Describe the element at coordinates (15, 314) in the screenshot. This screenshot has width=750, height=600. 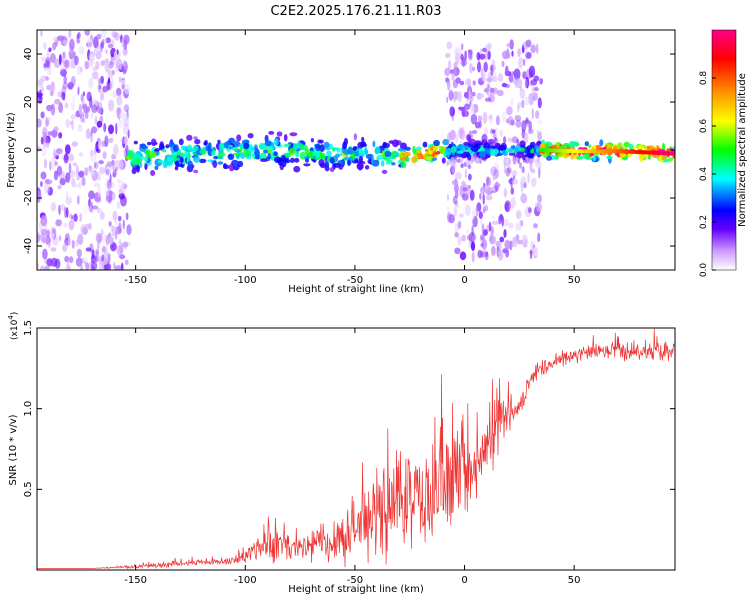
I see `snr-y-multiplier-close: )` at that location.